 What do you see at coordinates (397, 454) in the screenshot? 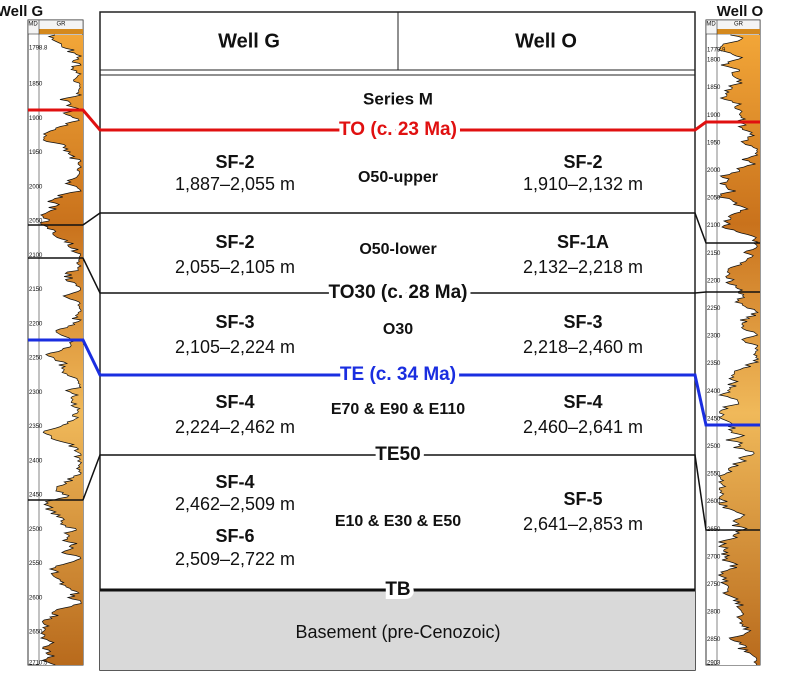
I see `horizon-label: TE50` at bounding box center [397, 454].